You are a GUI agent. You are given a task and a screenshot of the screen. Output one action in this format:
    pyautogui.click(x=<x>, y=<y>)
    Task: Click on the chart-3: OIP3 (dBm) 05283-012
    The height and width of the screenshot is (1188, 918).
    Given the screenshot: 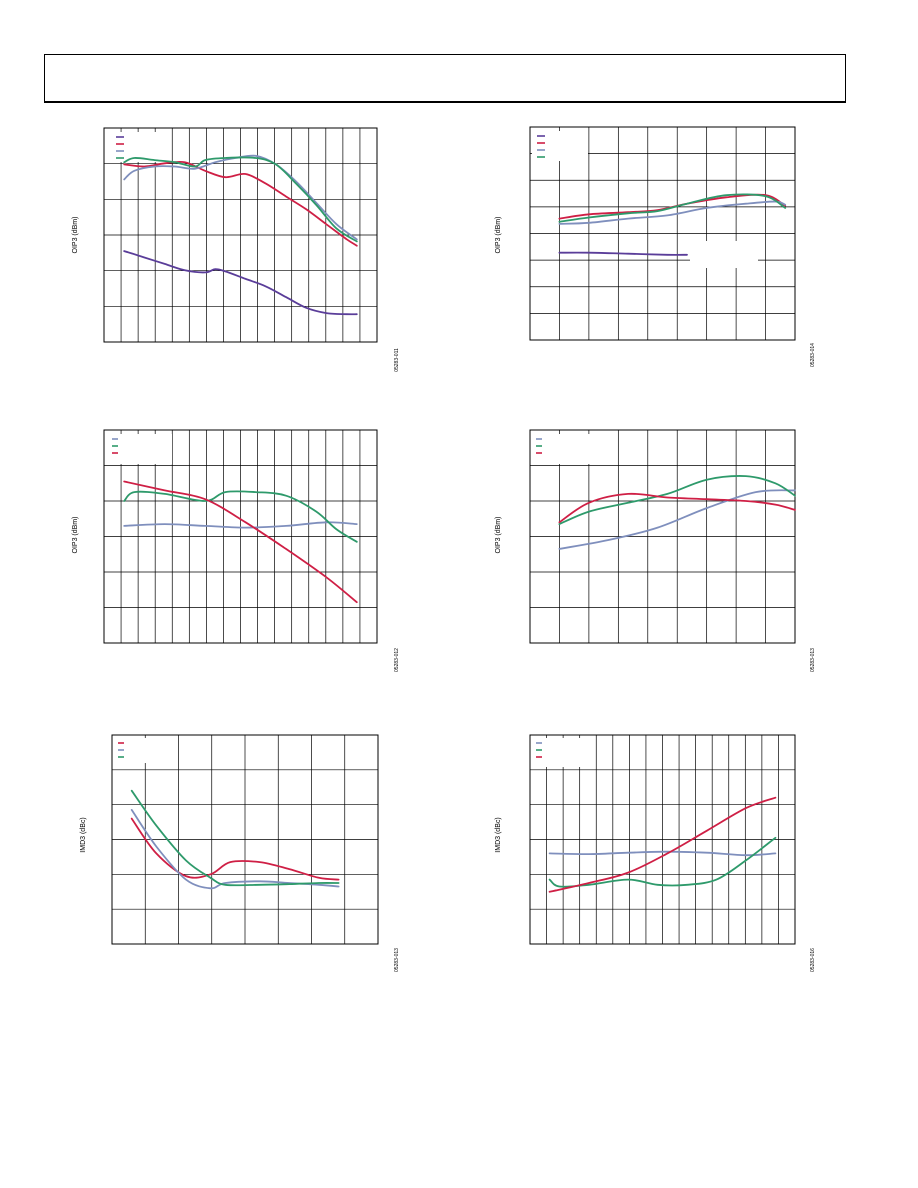 What is the action you would take?
    pyautogui.click(x=236, y=550)
    